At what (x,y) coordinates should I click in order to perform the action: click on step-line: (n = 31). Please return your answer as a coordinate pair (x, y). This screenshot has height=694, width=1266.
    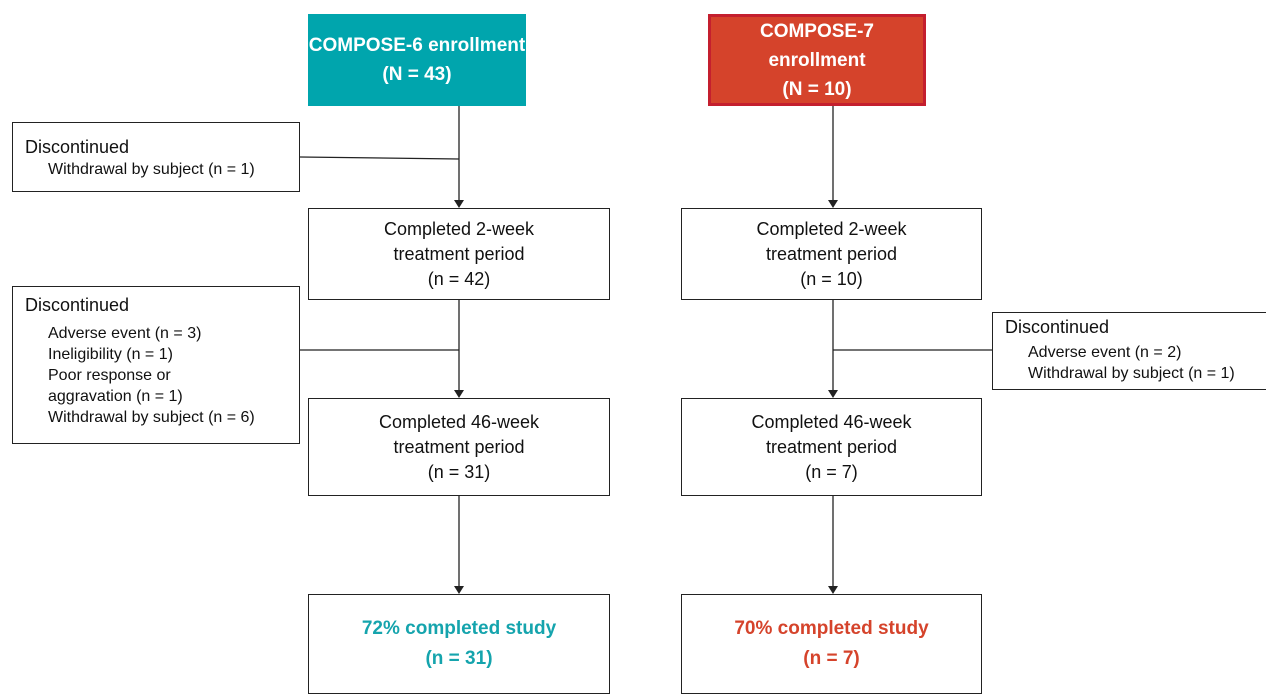
    Looking at the image, I should click on (459, 471).